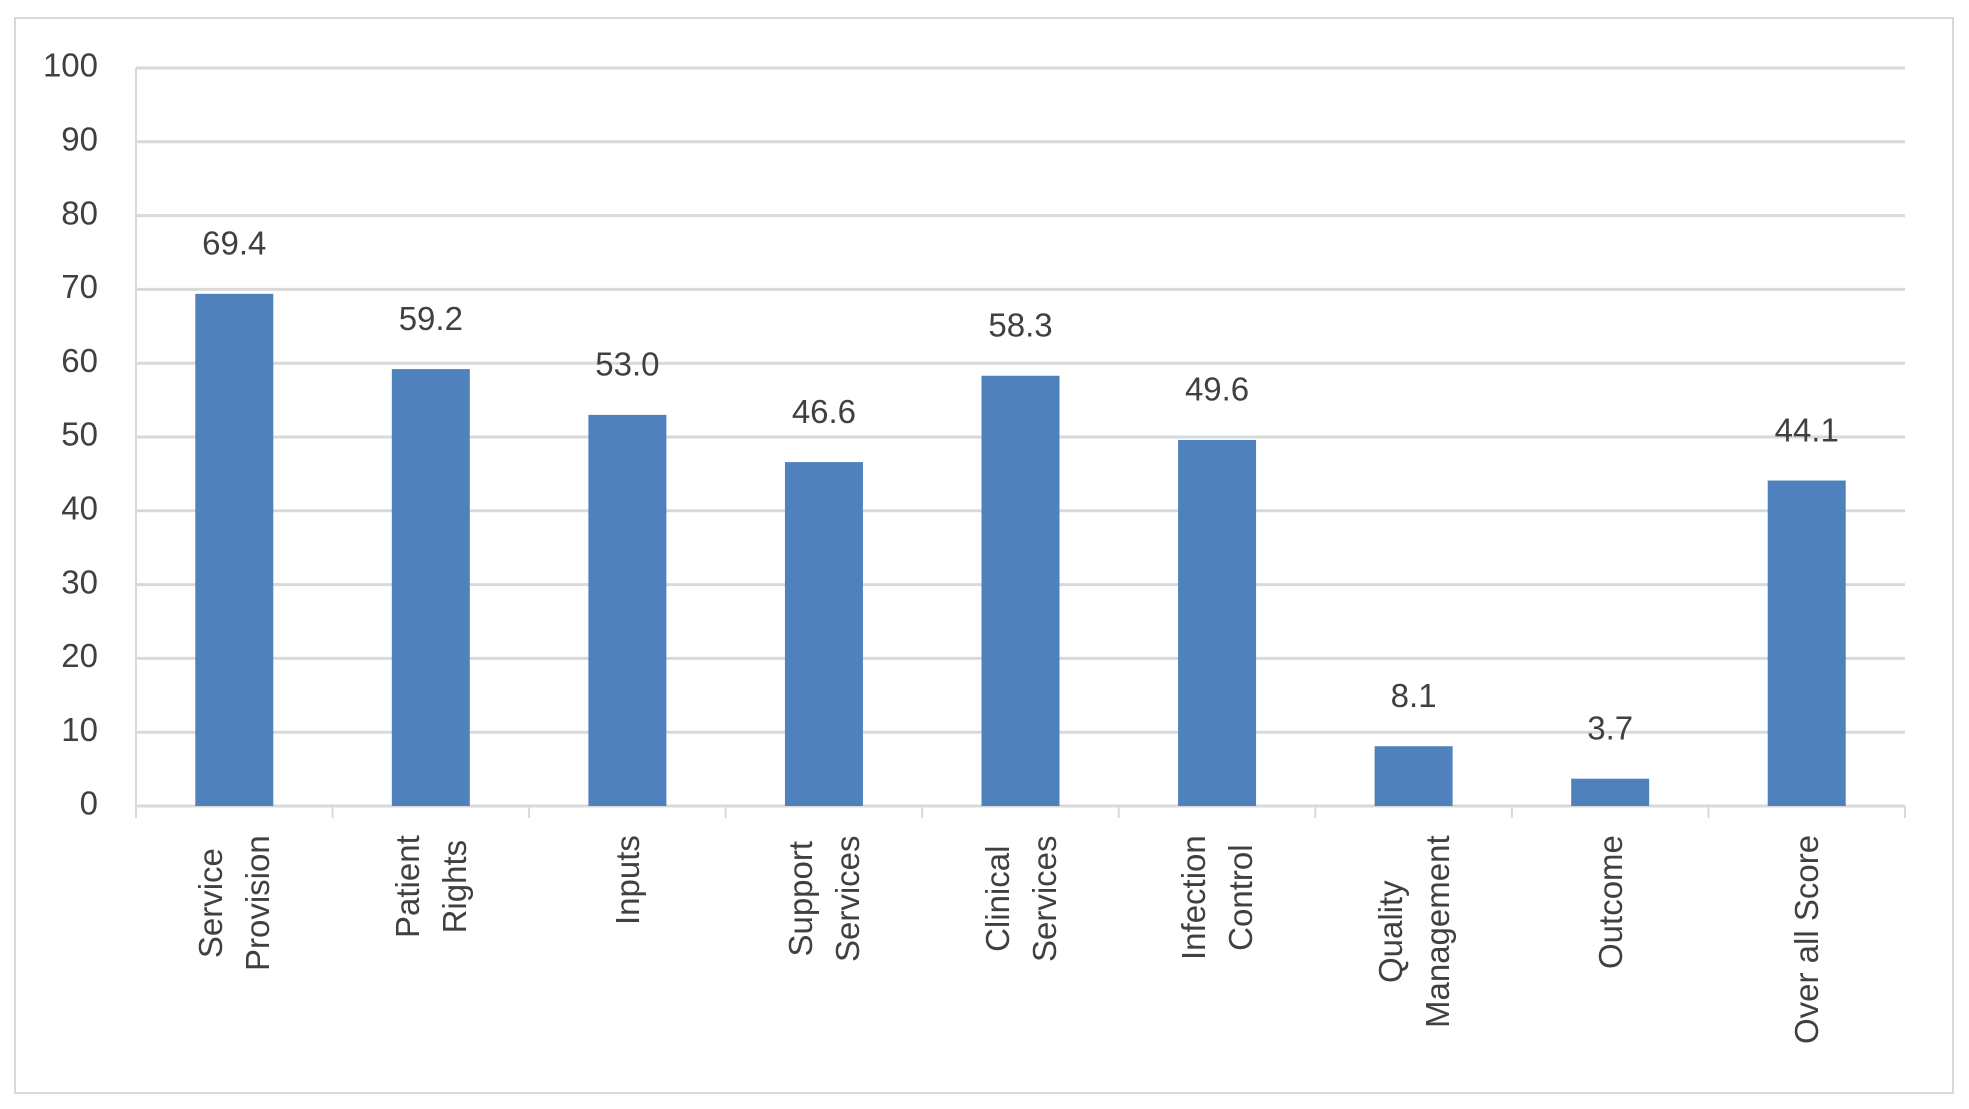 This screenshot has width=1969, height=1109. What do you see at coordinates (1413, 931) in the screenshot?
I see `x-tick-label: Quality Management` at bounding box center [1413, 931].